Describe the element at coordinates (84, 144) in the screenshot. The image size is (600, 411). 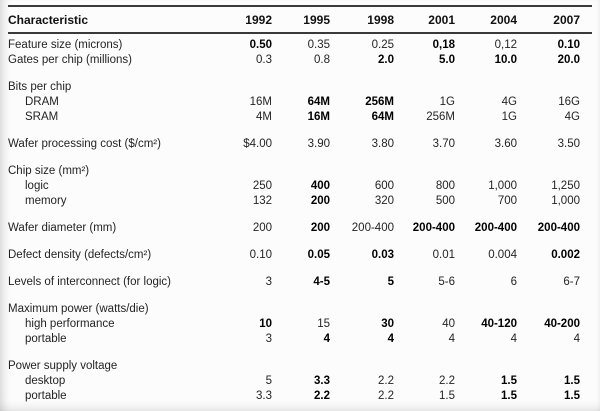
I see `row-label: Wafer processing cost ($/cm²)` at that location.